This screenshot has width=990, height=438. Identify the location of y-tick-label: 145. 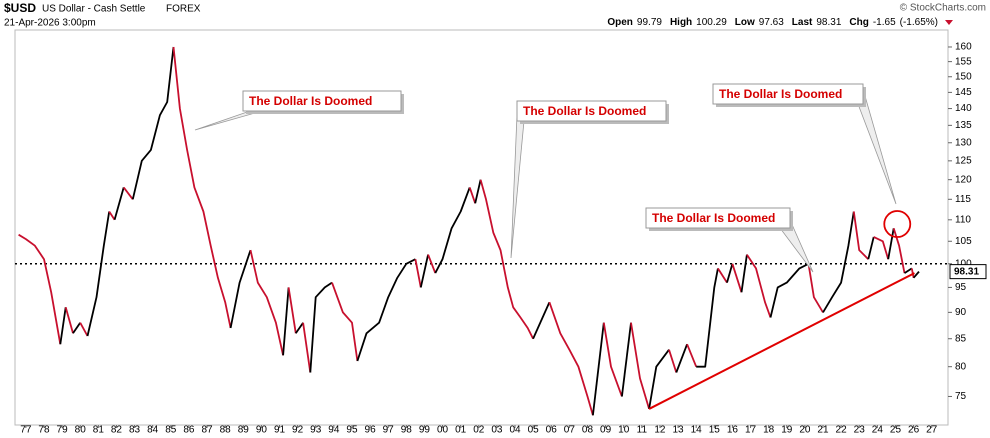
(963, 92).